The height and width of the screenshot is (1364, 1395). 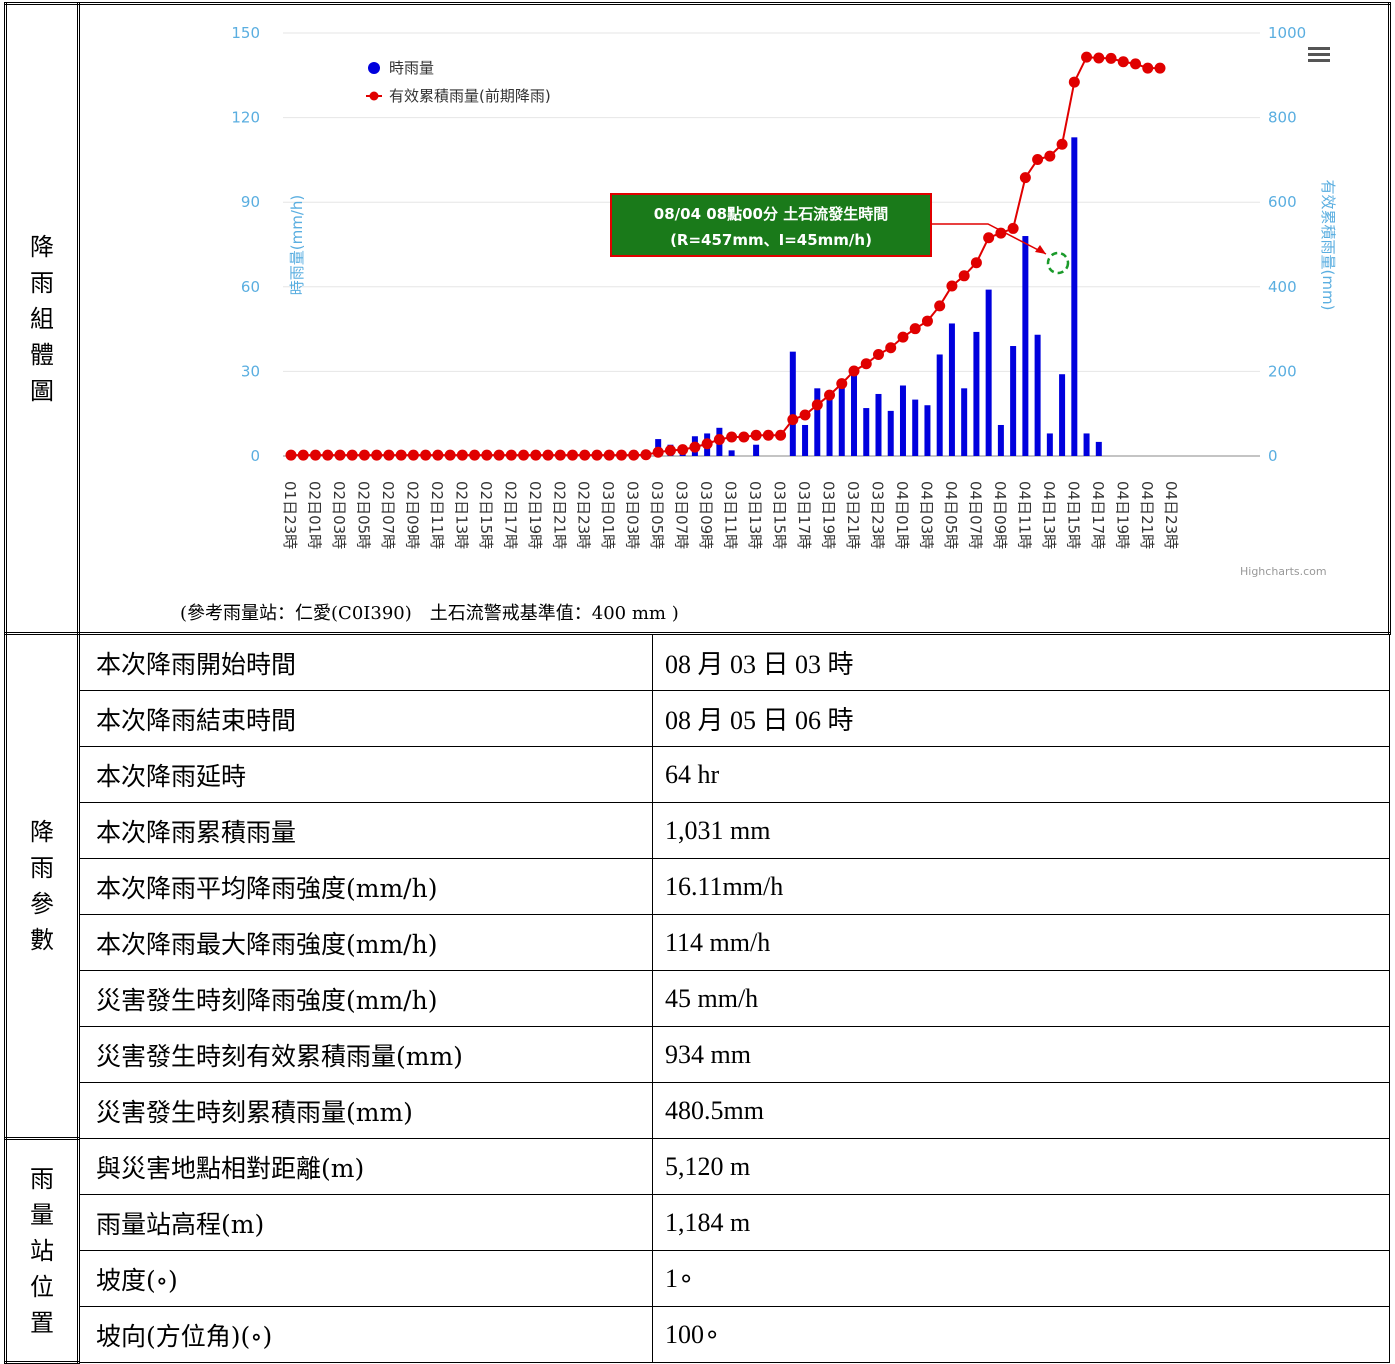 I want to click on table-row: 災害發生時刻有效累積雨量(mm) 934 mm, so click(x=698, y=1054).